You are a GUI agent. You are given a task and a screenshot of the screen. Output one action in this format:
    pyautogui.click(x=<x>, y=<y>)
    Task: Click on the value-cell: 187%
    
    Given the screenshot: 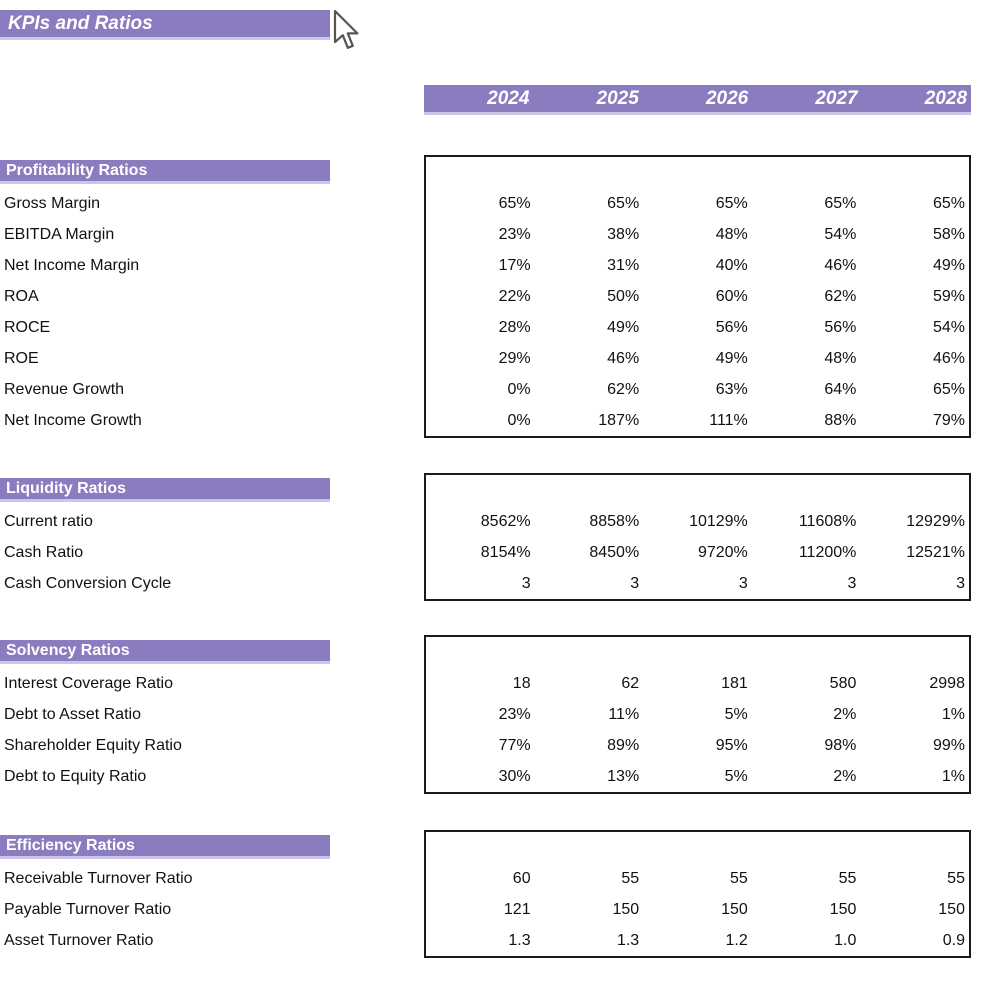 What is the action you would take?
    pyautogui.click(x=619, y=420)
    